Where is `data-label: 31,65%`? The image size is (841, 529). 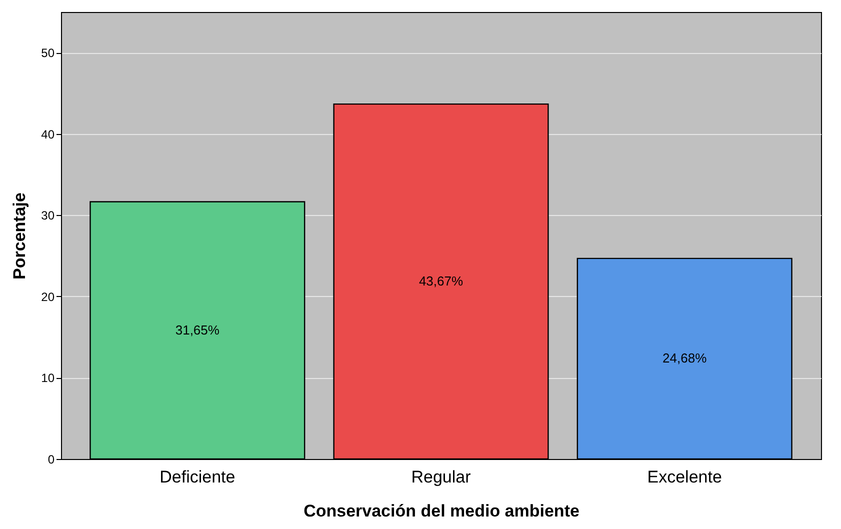
data-label: 31,65% is located at coordinates (197, 330).